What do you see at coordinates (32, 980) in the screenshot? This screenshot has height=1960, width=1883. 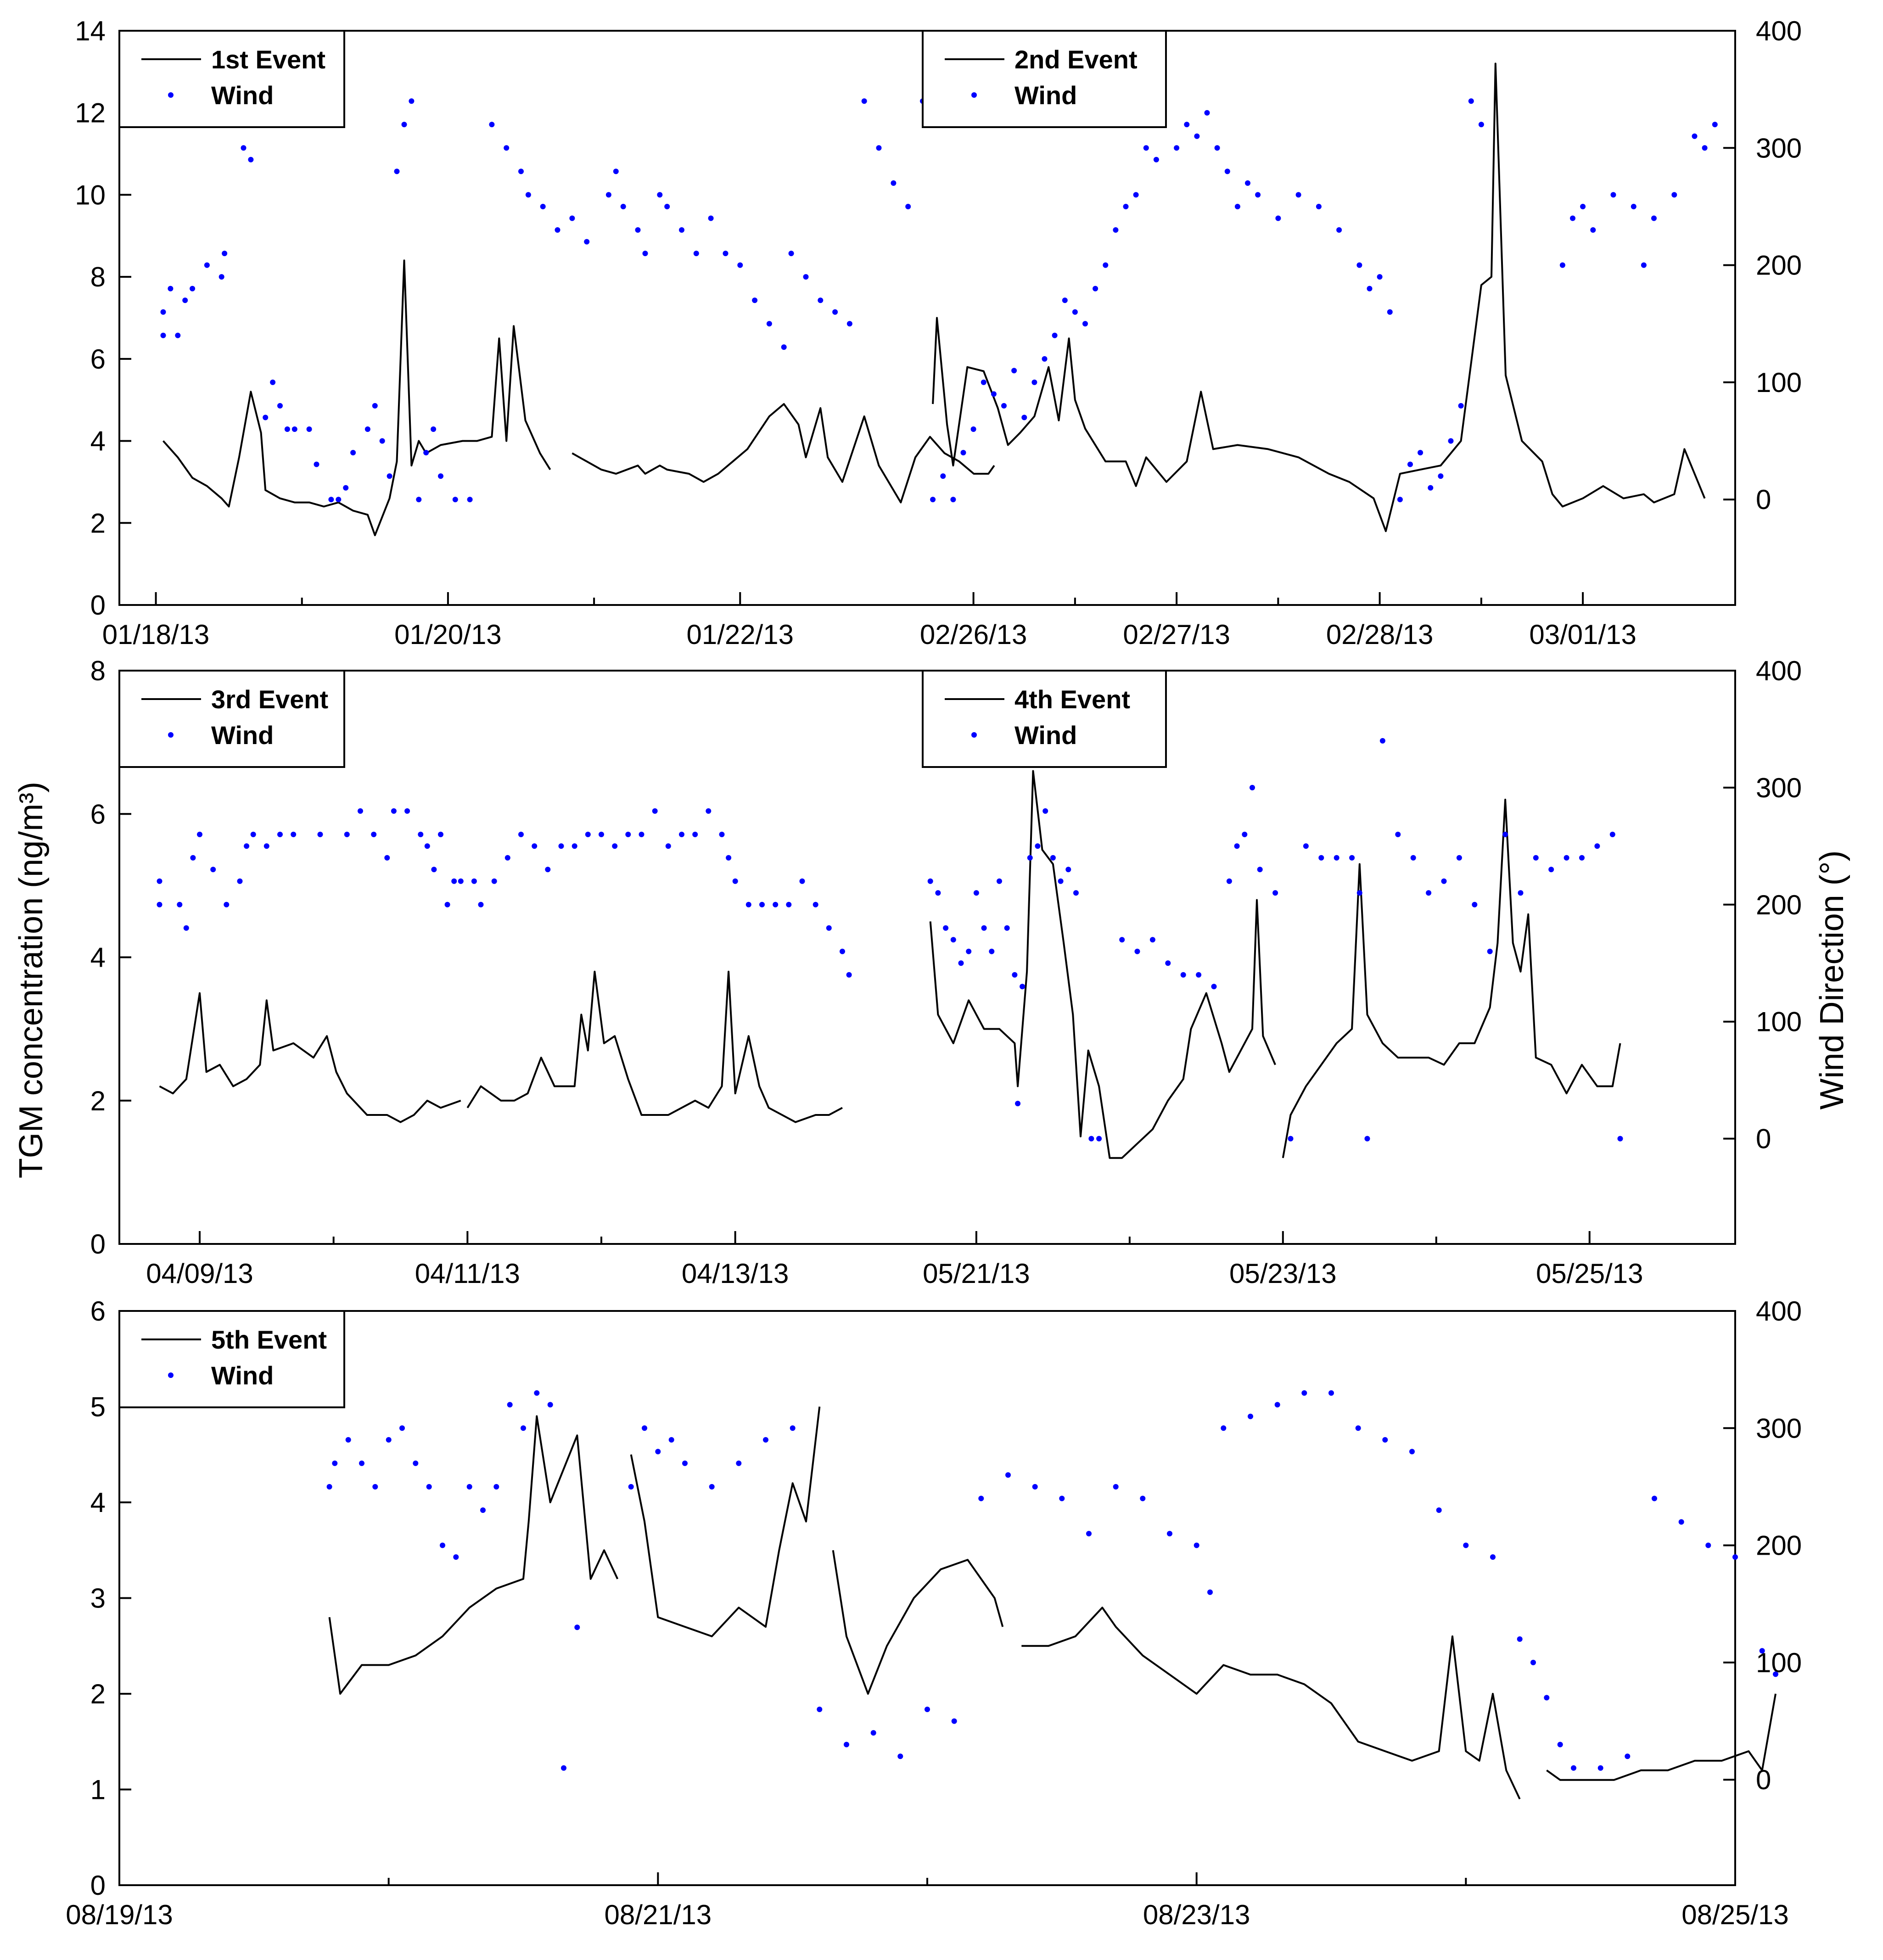 I see `y-axis-title-left: TGM concentration (ng/m³)` at bounding box center [32, 980].